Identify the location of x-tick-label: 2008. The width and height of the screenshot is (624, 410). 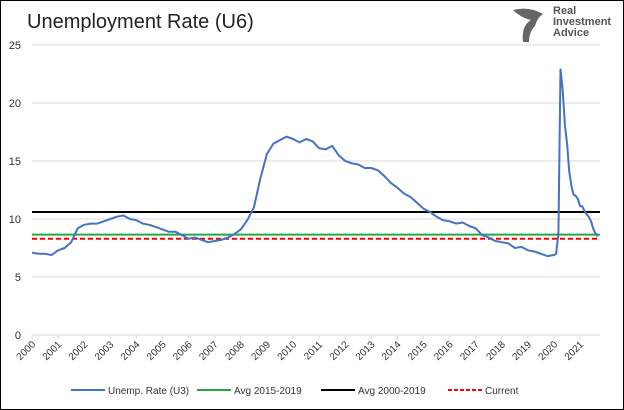
(235, 351).